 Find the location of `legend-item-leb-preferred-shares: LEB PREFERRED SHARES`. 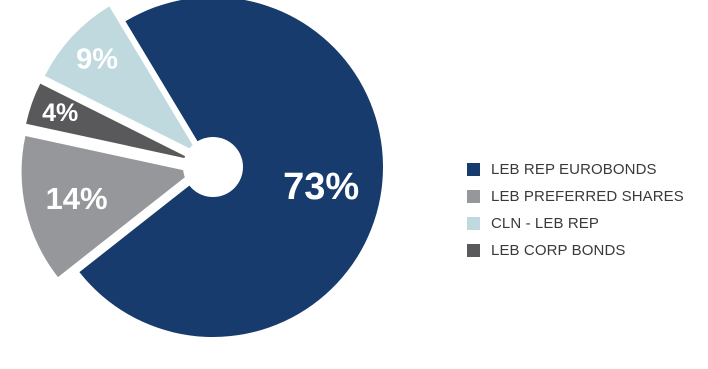

legend-item-leb-preferred-shares: LEB PREFERRED SHARES is located at coordinates (575, 196).